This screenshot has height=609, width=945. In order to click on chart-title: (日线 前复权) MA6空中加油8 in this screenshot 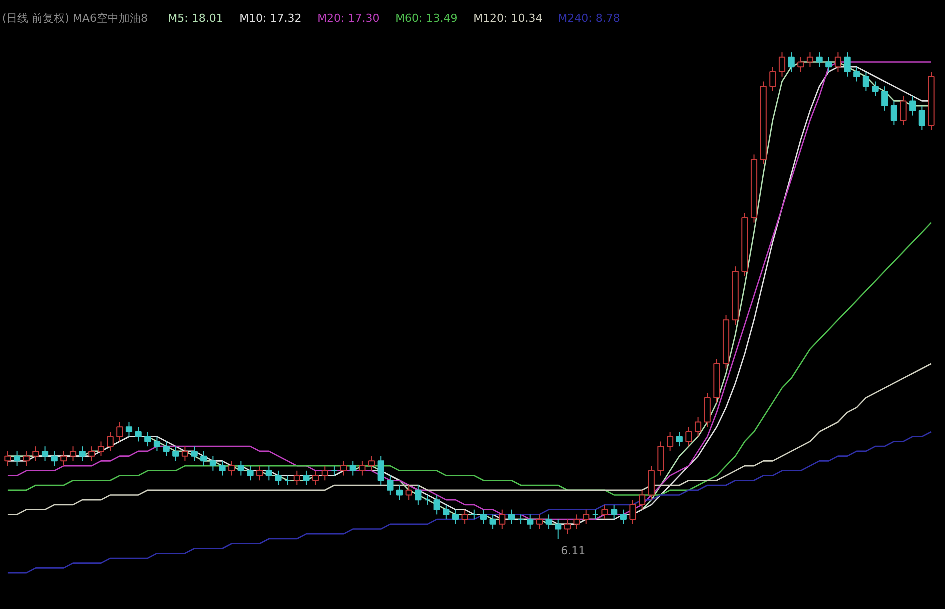, I will do `click(75, 19)`.